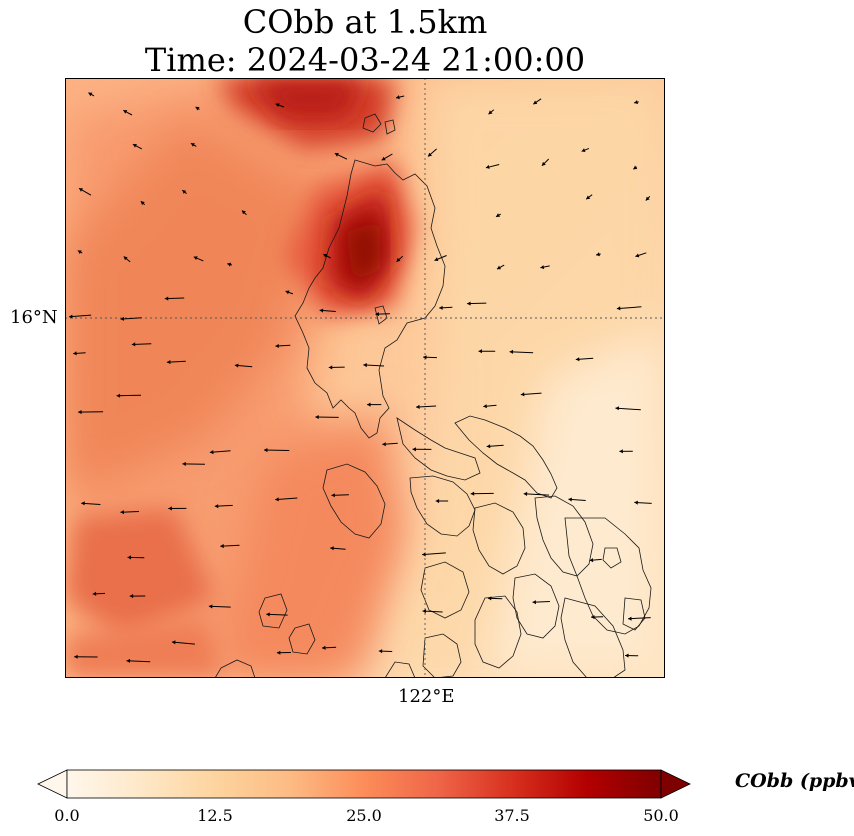 This screenshot has height=836, width=854. I want to click on colorbar-extend-max, so click(675, 784).